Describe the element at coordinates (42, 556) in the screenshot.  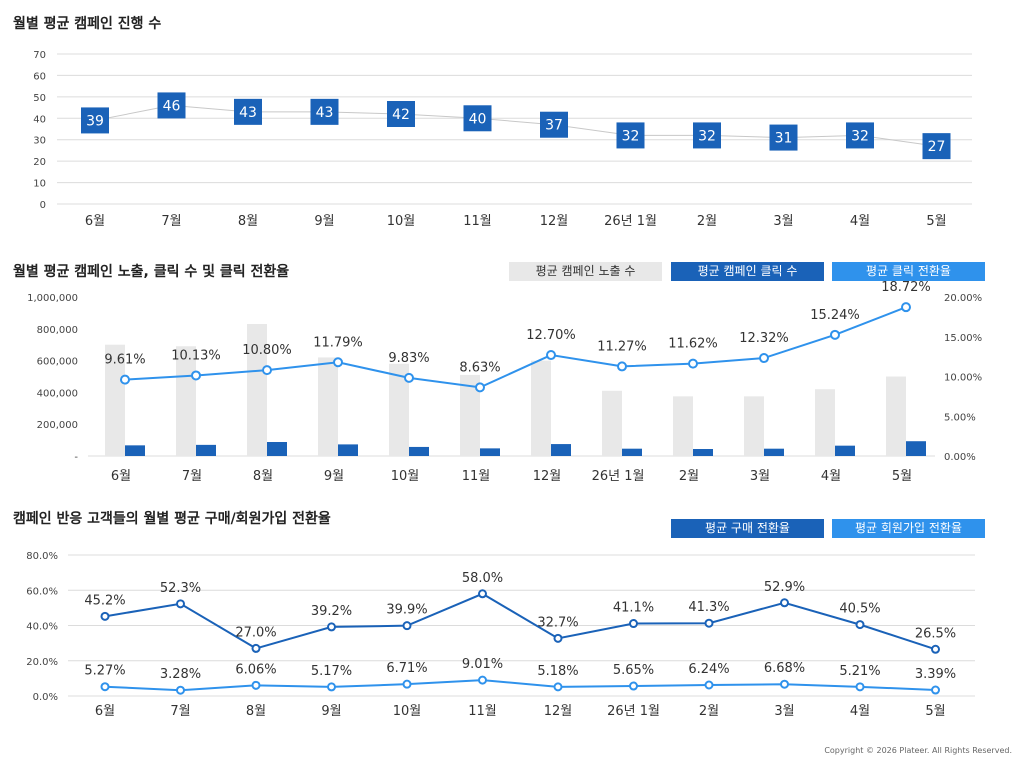
I see `y-tick-label: 80.0%` at that location.